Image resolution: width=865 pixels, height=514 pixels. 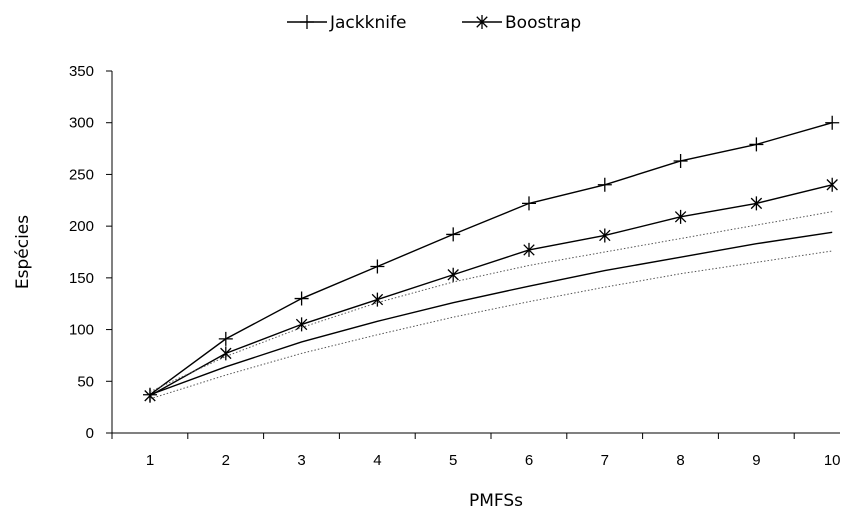 What do you see at coordinates (81, 330) in the screenshot?
I see `y-tick-label: 100` at bounding box center [81, 330].